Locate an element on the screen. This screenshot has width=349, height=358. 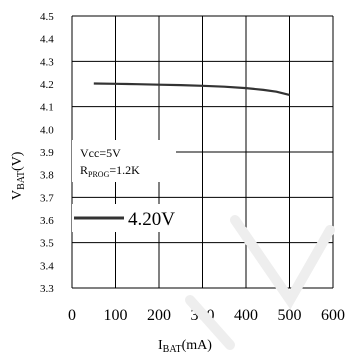
annotation-rprog-sub: PROG is located at coordinates (99, 174).